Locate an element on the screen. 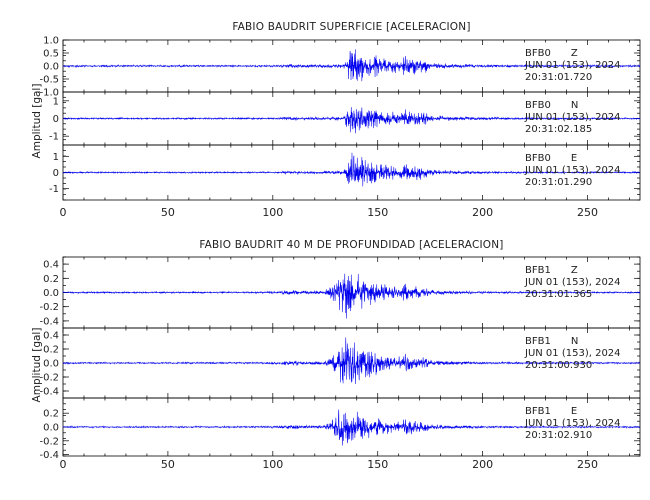 This screenshot has height=500, width=650. station-label: BFB1 E is located at coordinates (551, 411).